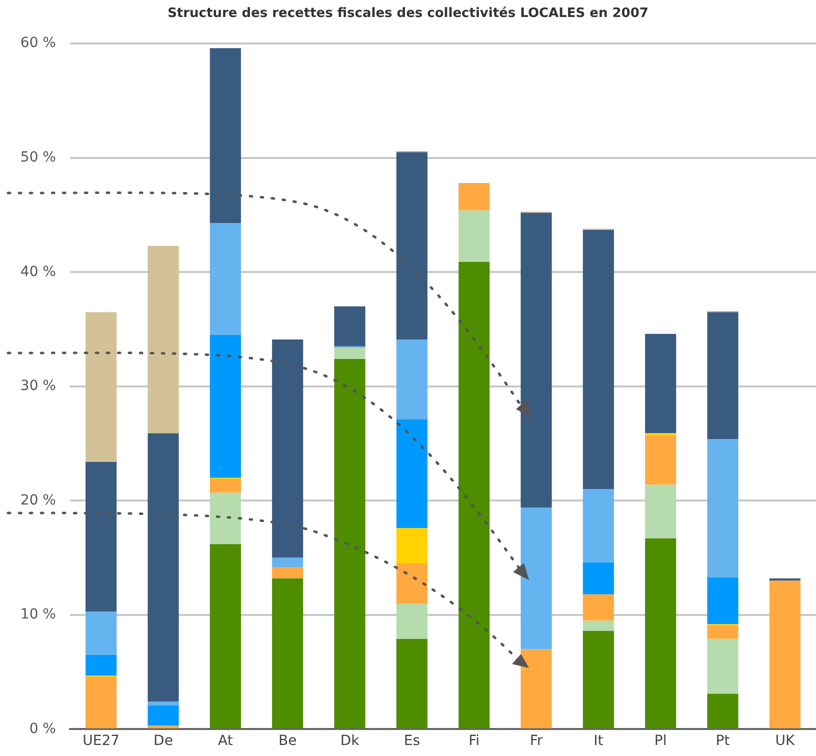 The height and width of the screenshot is (756, 816). Describe the element at coordinates (408, 14) in the screenshot. I see `chart-title: Structure des recettes fiscales des collectivités LOCALES en 2007` at that location.